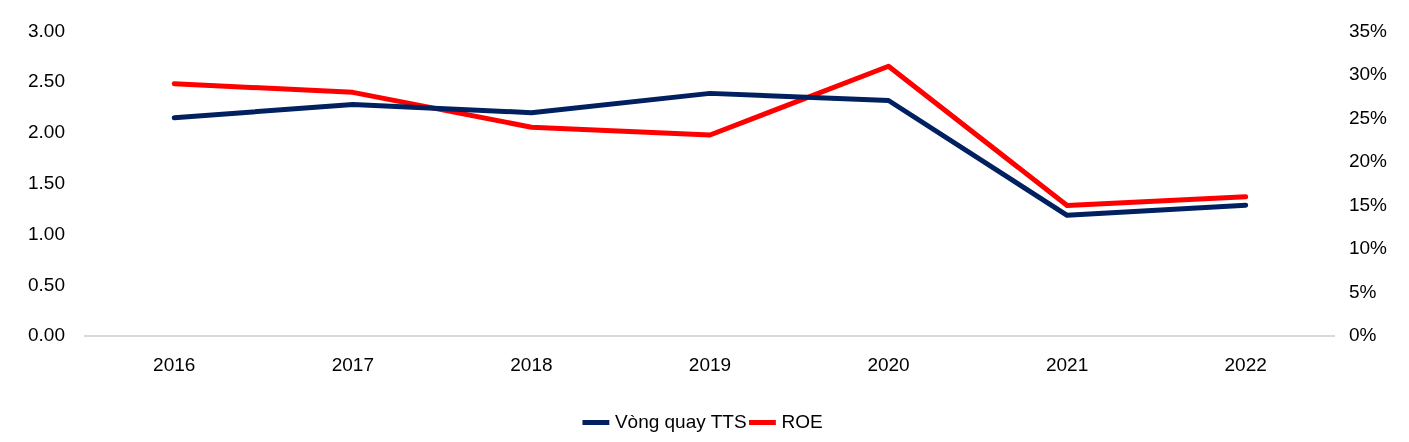 The image size is (1409, 442). What do you see at coordinates (1368, 204) in the screenshot?
I see `y2-tick-label: 15%` at bounding box center [1368, 204].